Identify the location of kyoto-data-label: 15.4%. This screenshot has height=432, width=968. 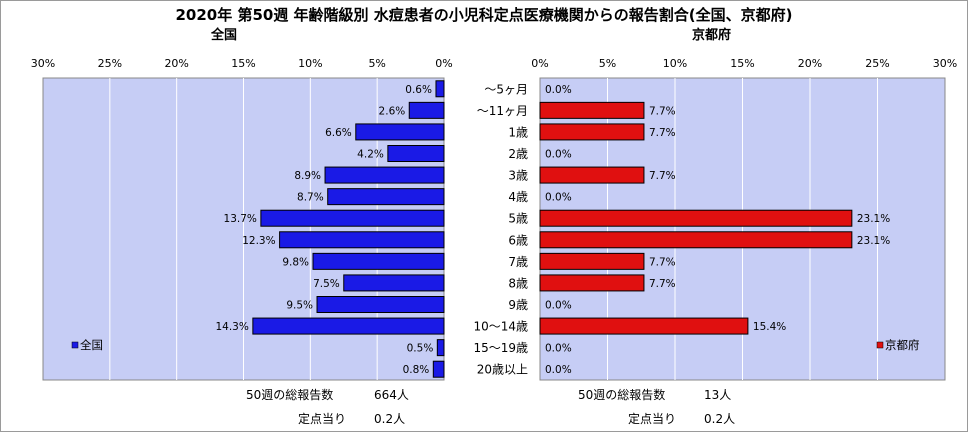
(769, 327).